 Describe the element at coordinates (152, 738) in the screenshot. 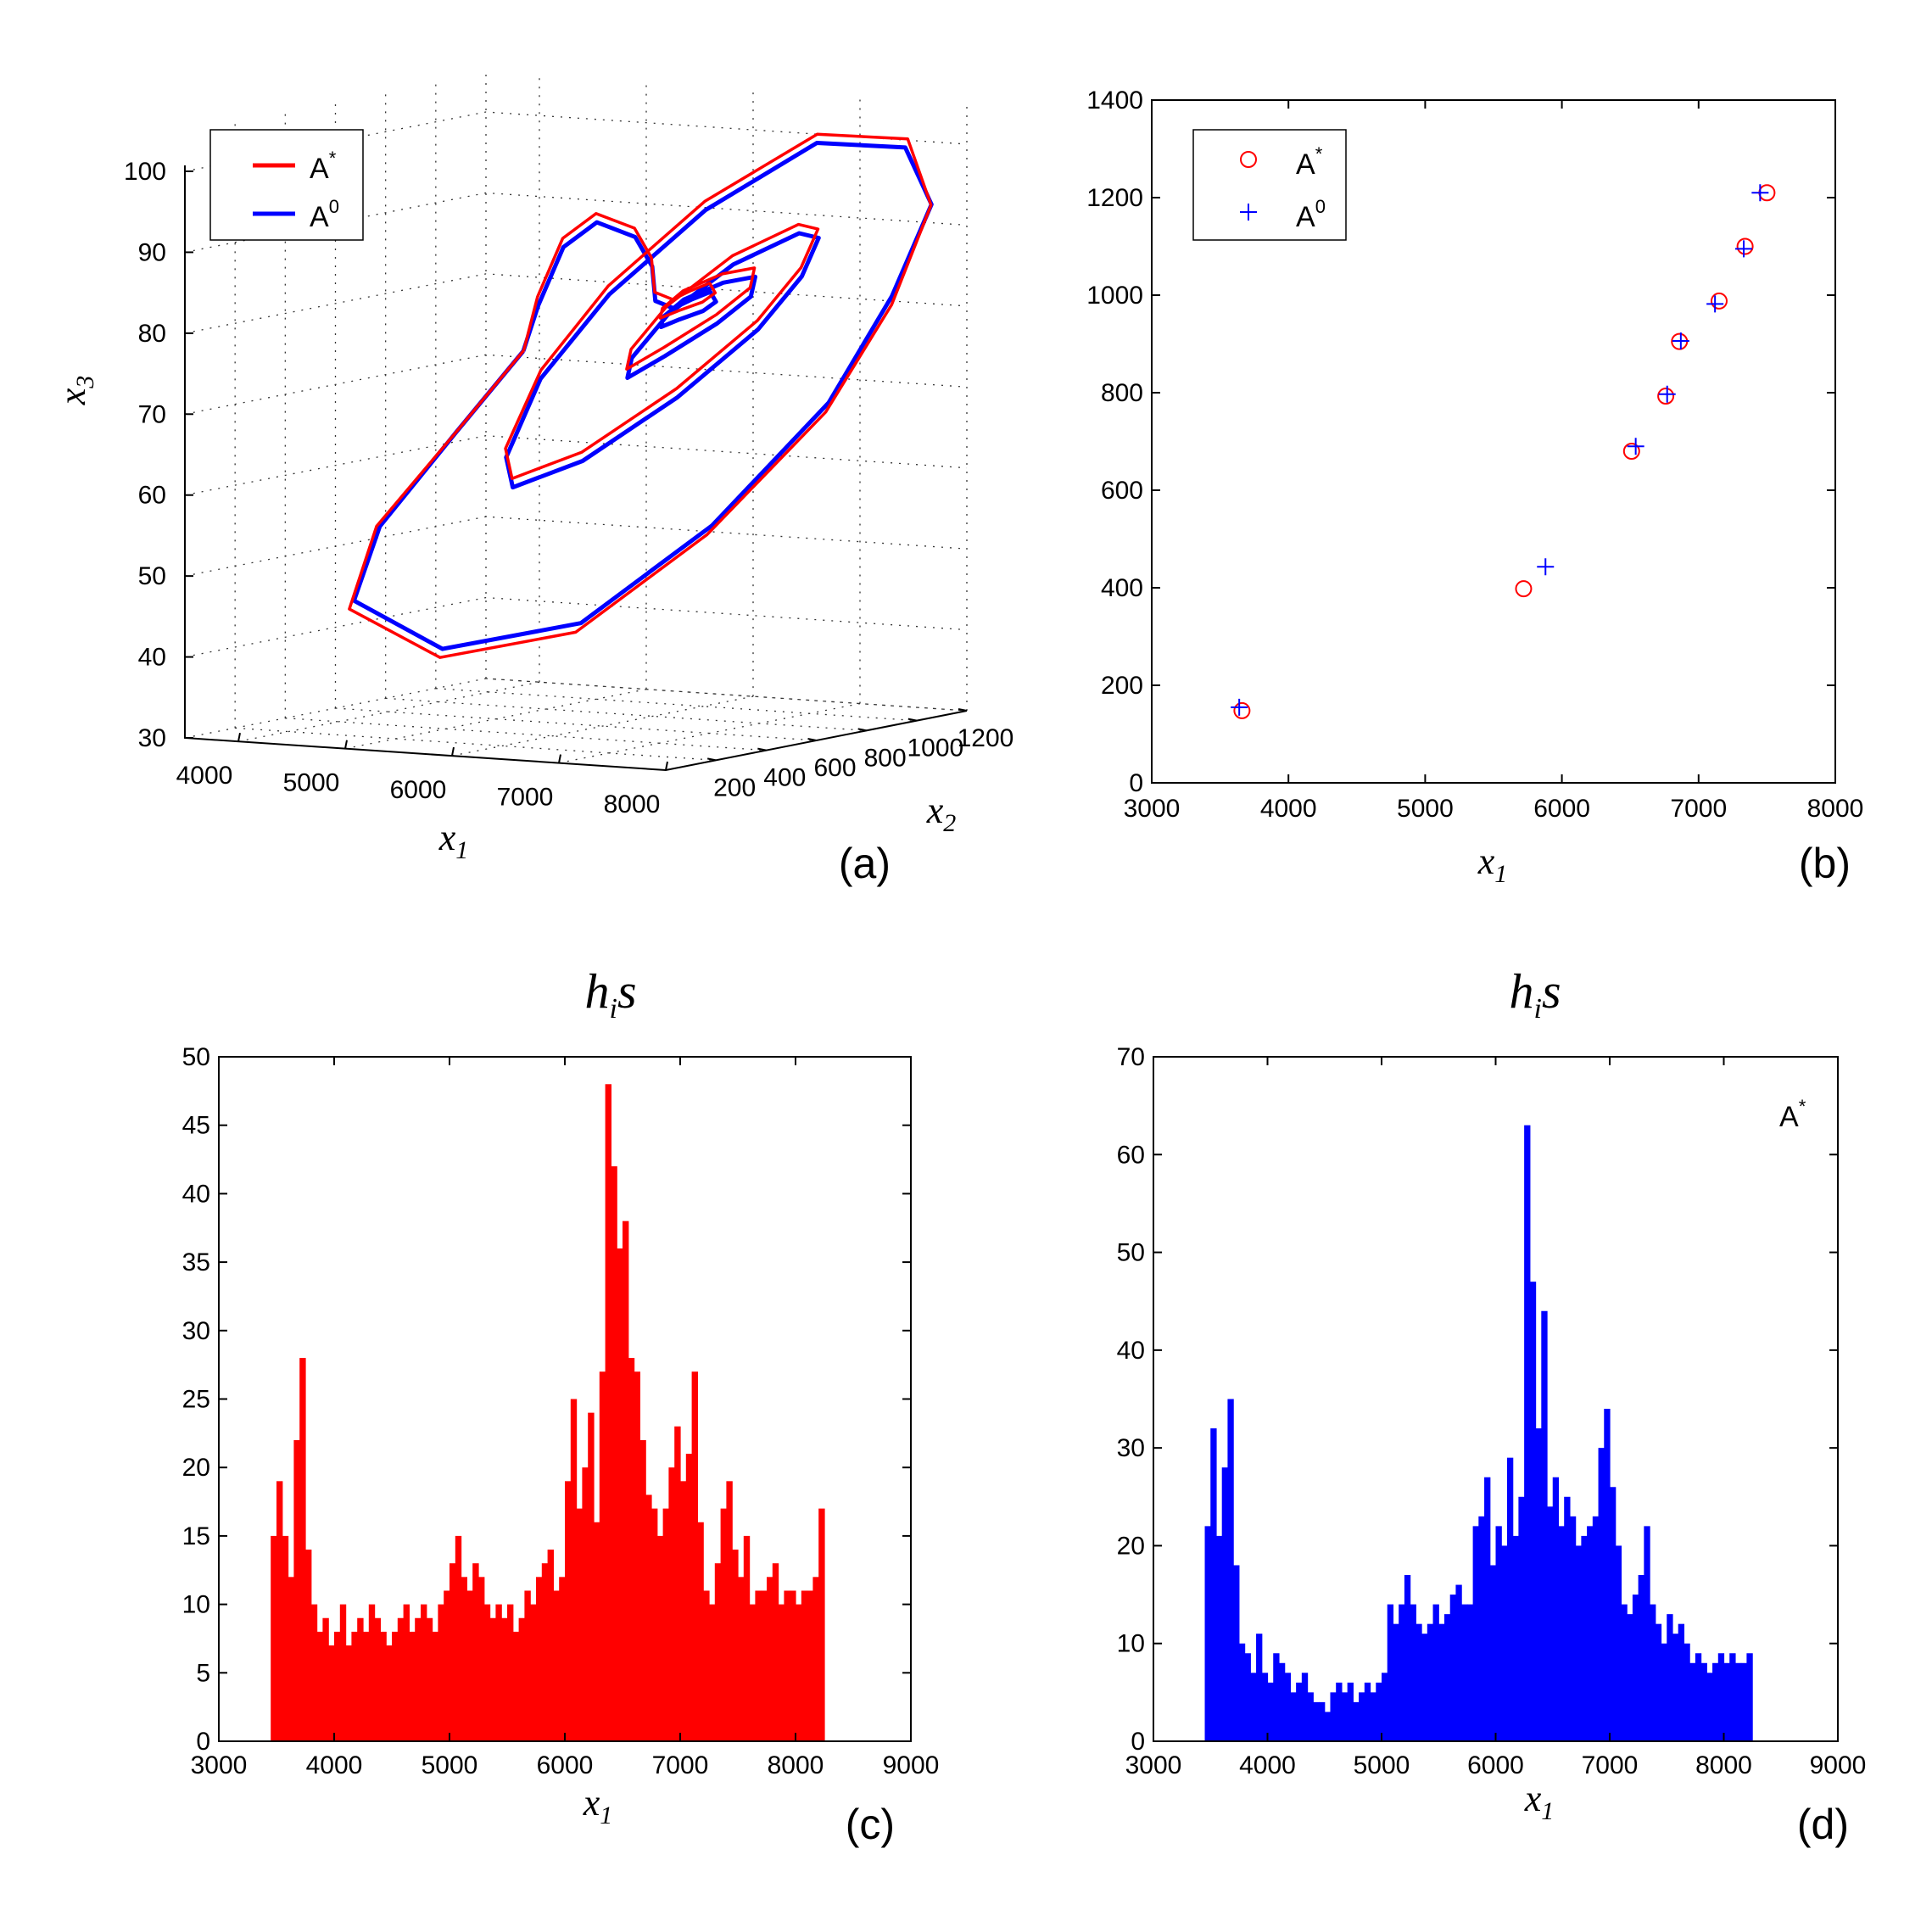

I see `a-ztick-label-0: 30` at that location.